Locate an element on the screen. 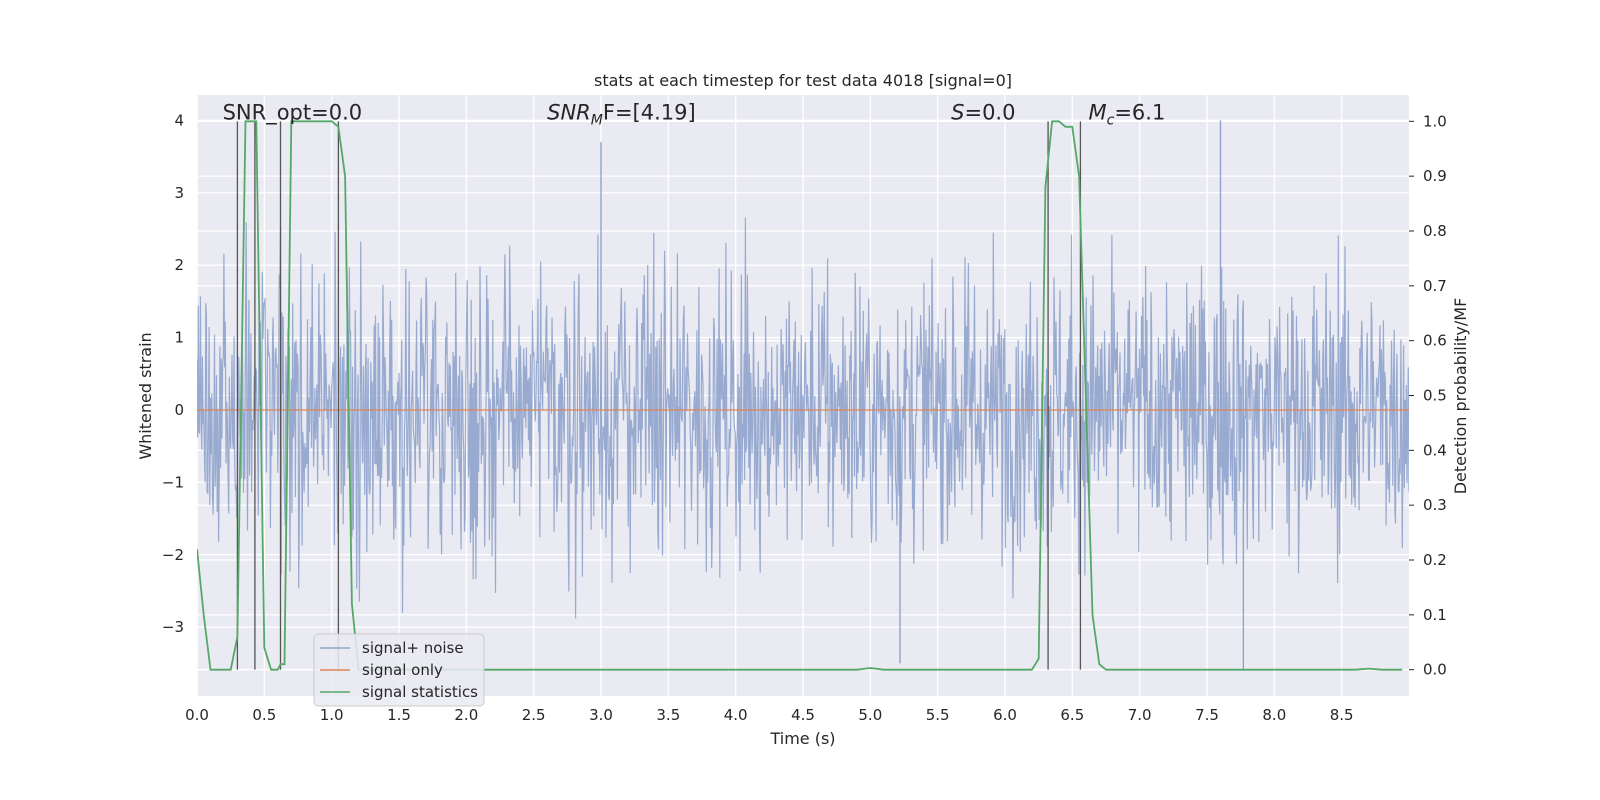 Image resolution: width=1600 pixels, height=800 pixels. x-tick-label: 0.0 is located at coordinates (197, 715).